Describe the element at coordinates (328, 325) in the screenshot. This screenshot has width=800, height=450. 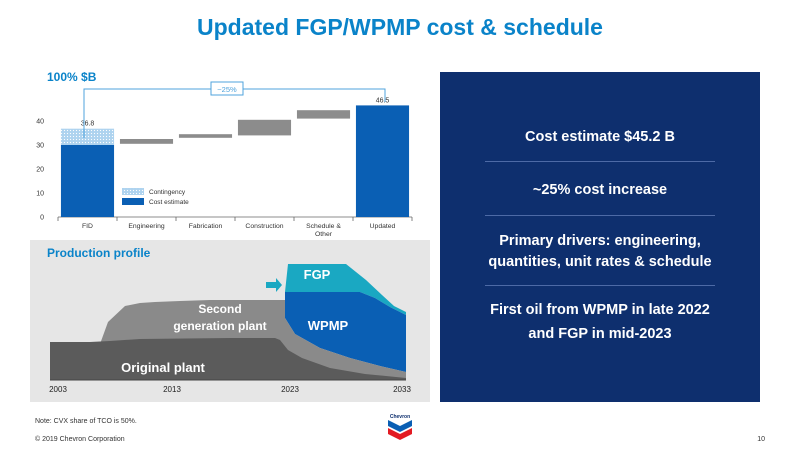
I see `wpmp-label: WPMP` at that location.